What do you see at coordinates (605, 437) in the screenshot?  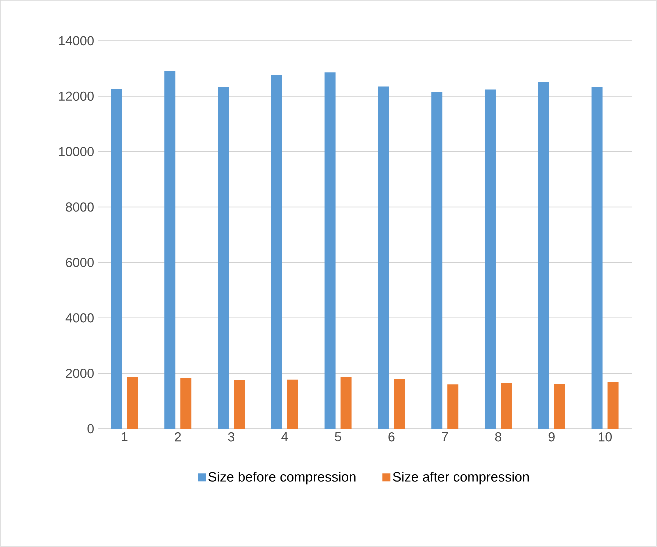 I see `x-tick-label: 10` at bounding box center [605, 437].